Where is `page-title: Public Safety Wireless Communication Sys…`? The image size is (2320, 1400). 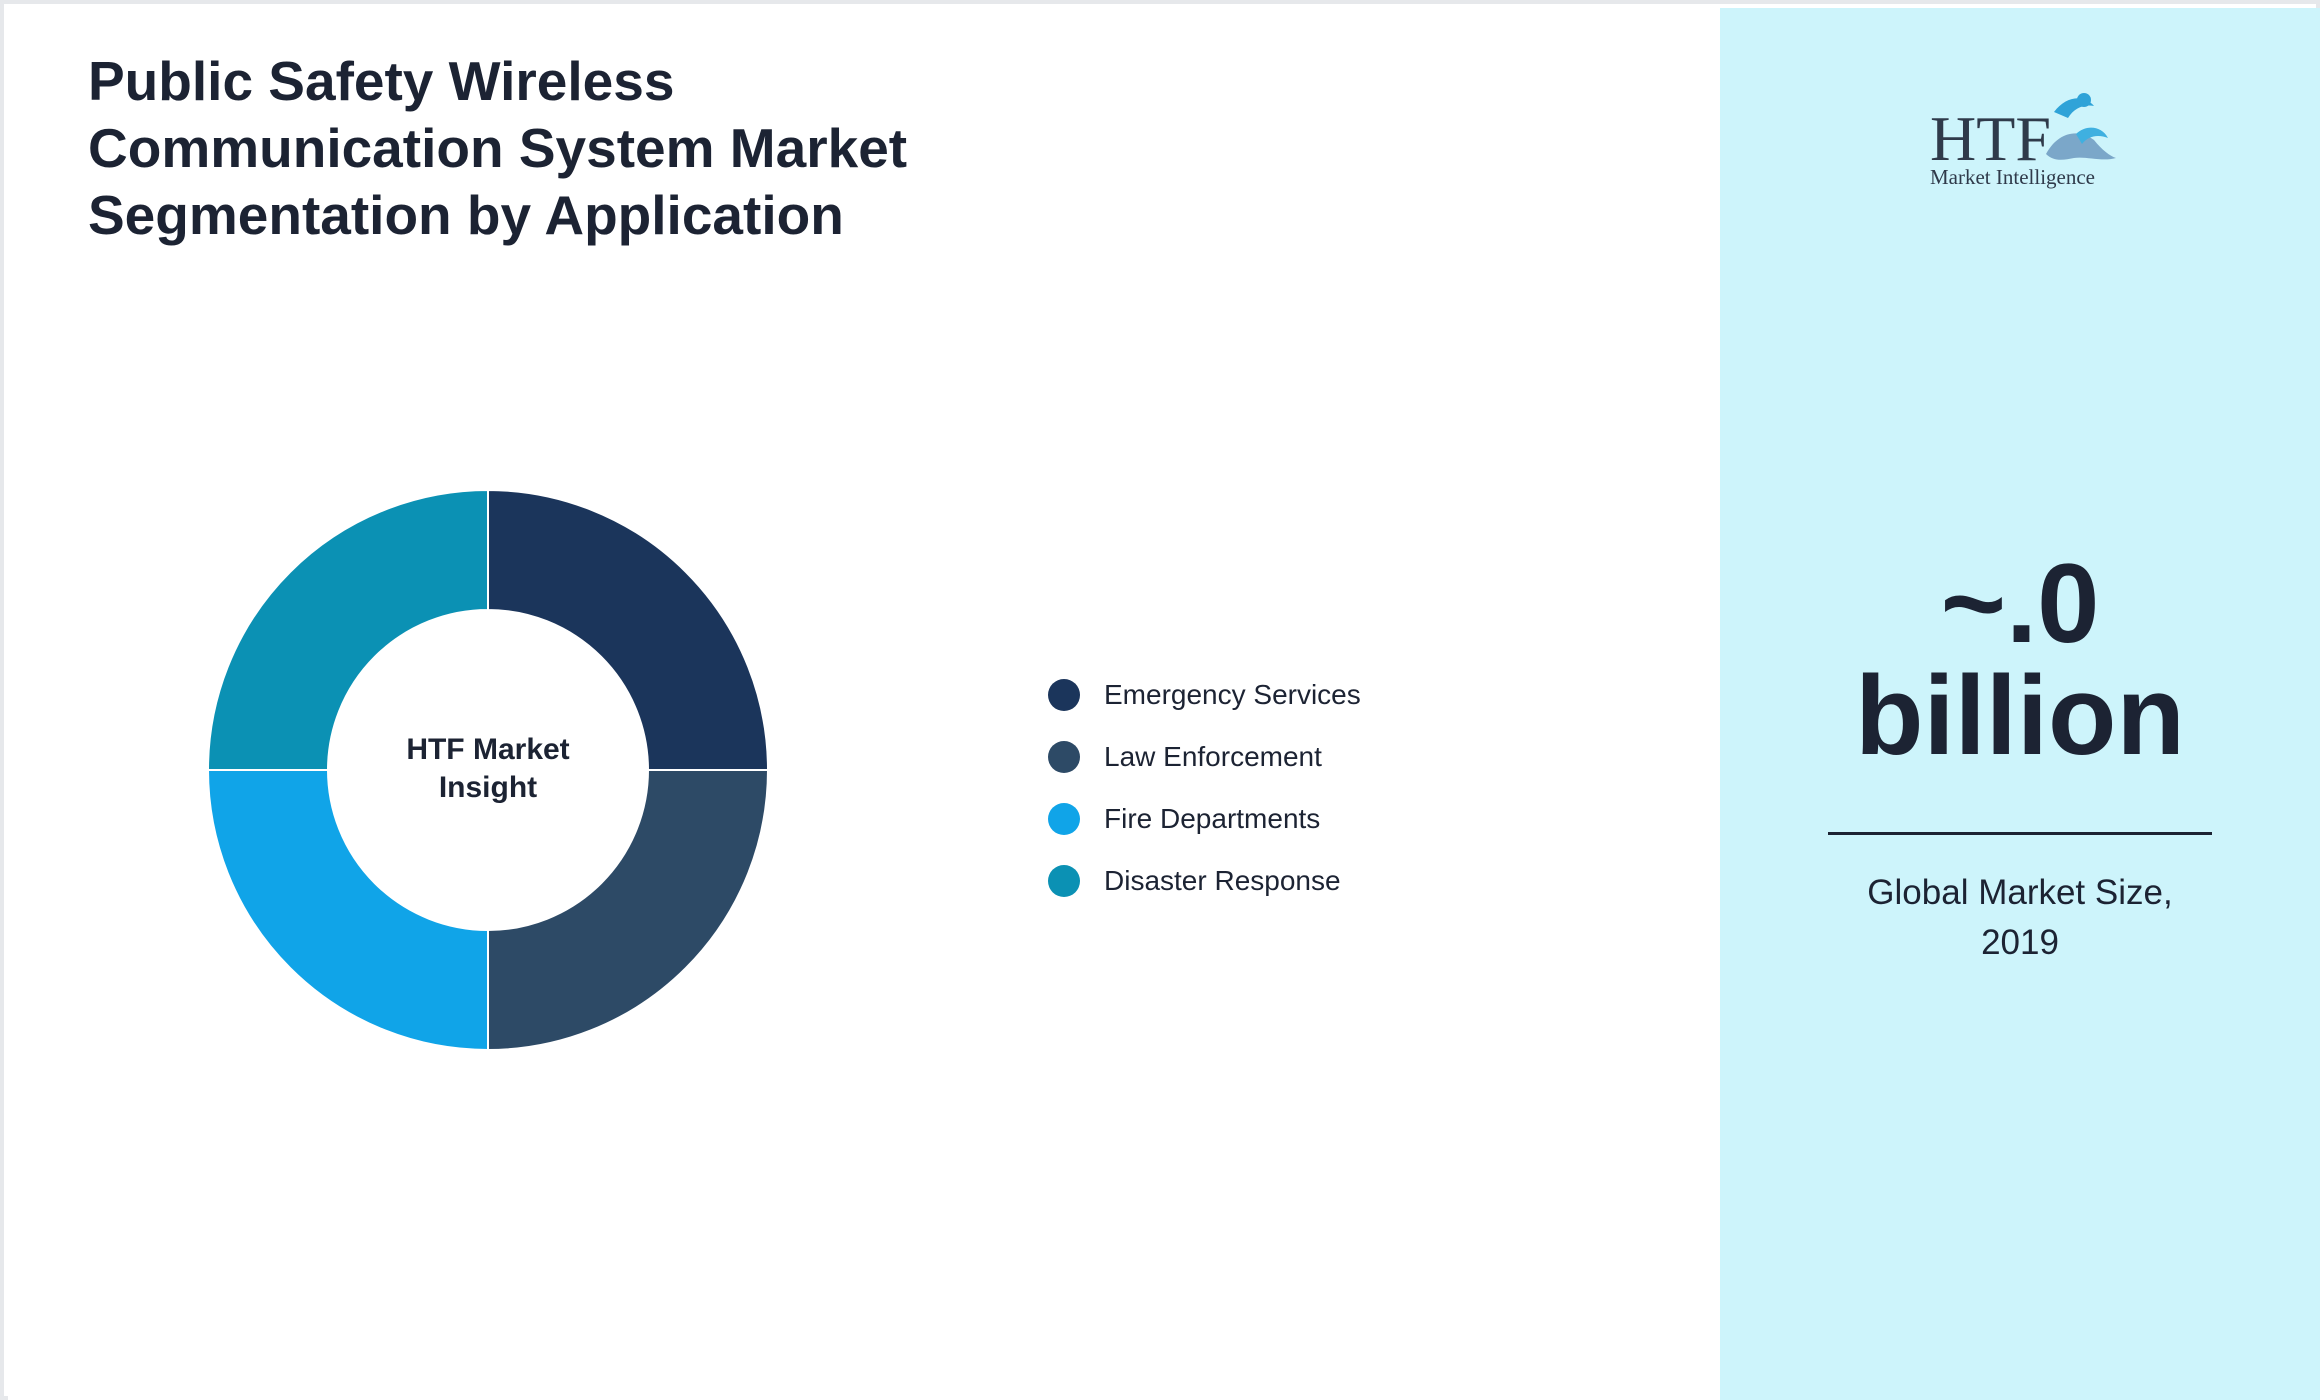
page-title: Public Safety Wireless Communication Sys… is located at coordinates (588, 148).